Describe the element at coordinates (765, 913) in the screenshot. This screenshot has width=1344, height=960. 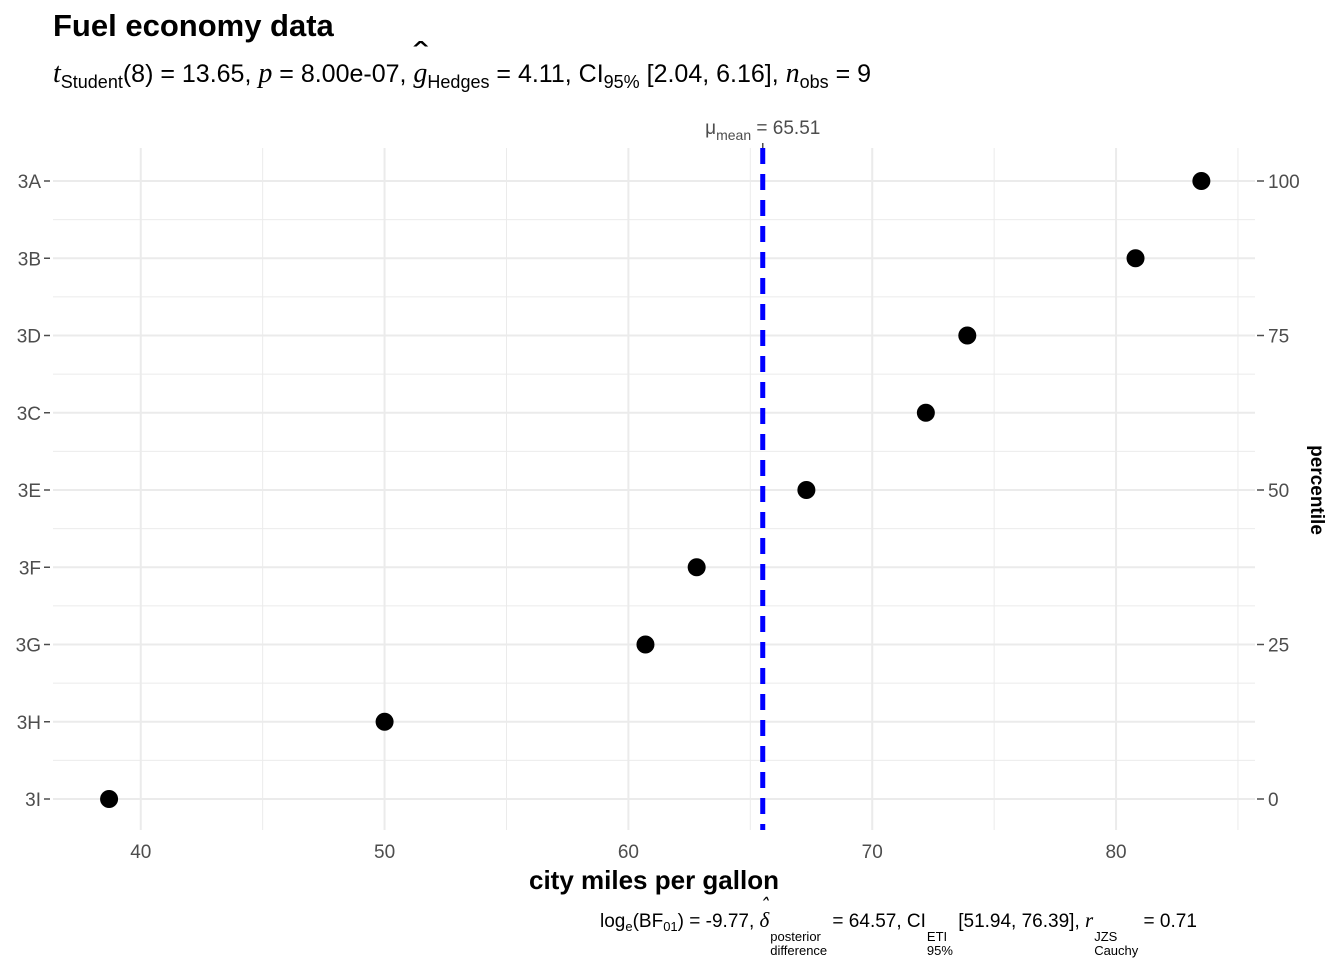
I see `delta-symbol: δ` at that location.